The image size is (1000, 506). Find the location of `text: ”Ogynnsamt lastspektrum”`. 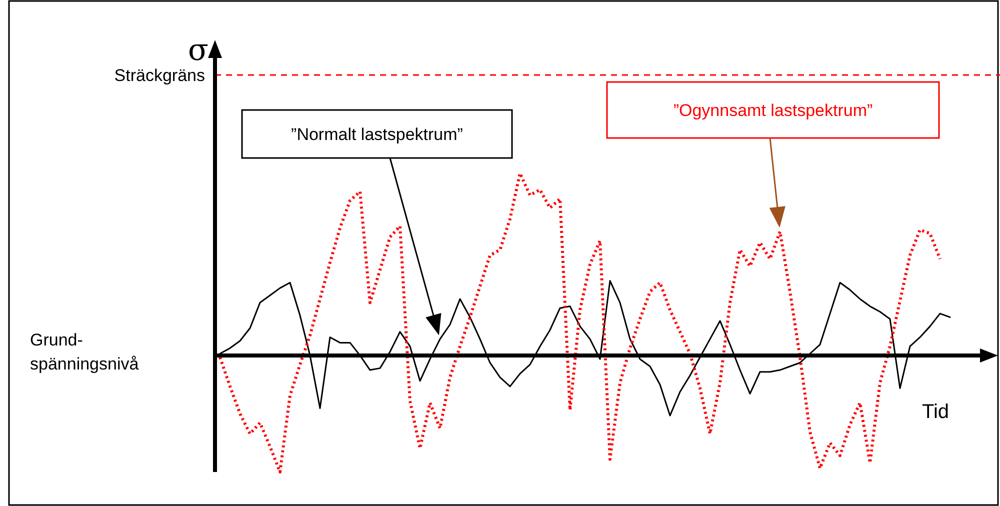

text: ”Ogynnsamt lastspektrum” is located at coordinates (773, 110).